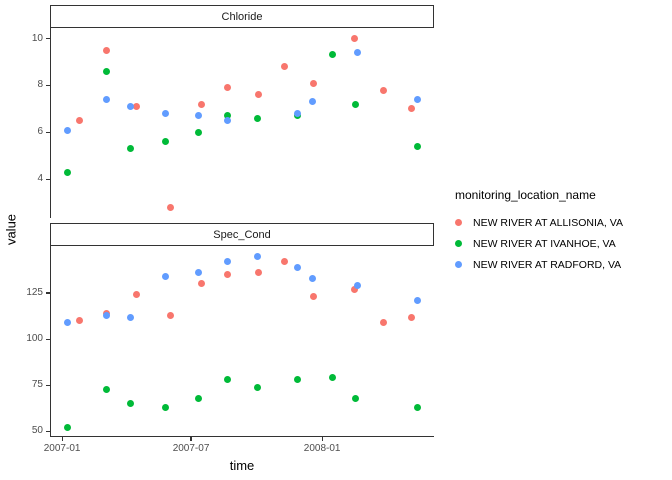 Image resolution: width=672 pixels, height=480 pixels. What do you see at coordinates (322, 448) in the screenshot?
I see `x-tick-label: 2008-01` at bounding box center [322, 448].